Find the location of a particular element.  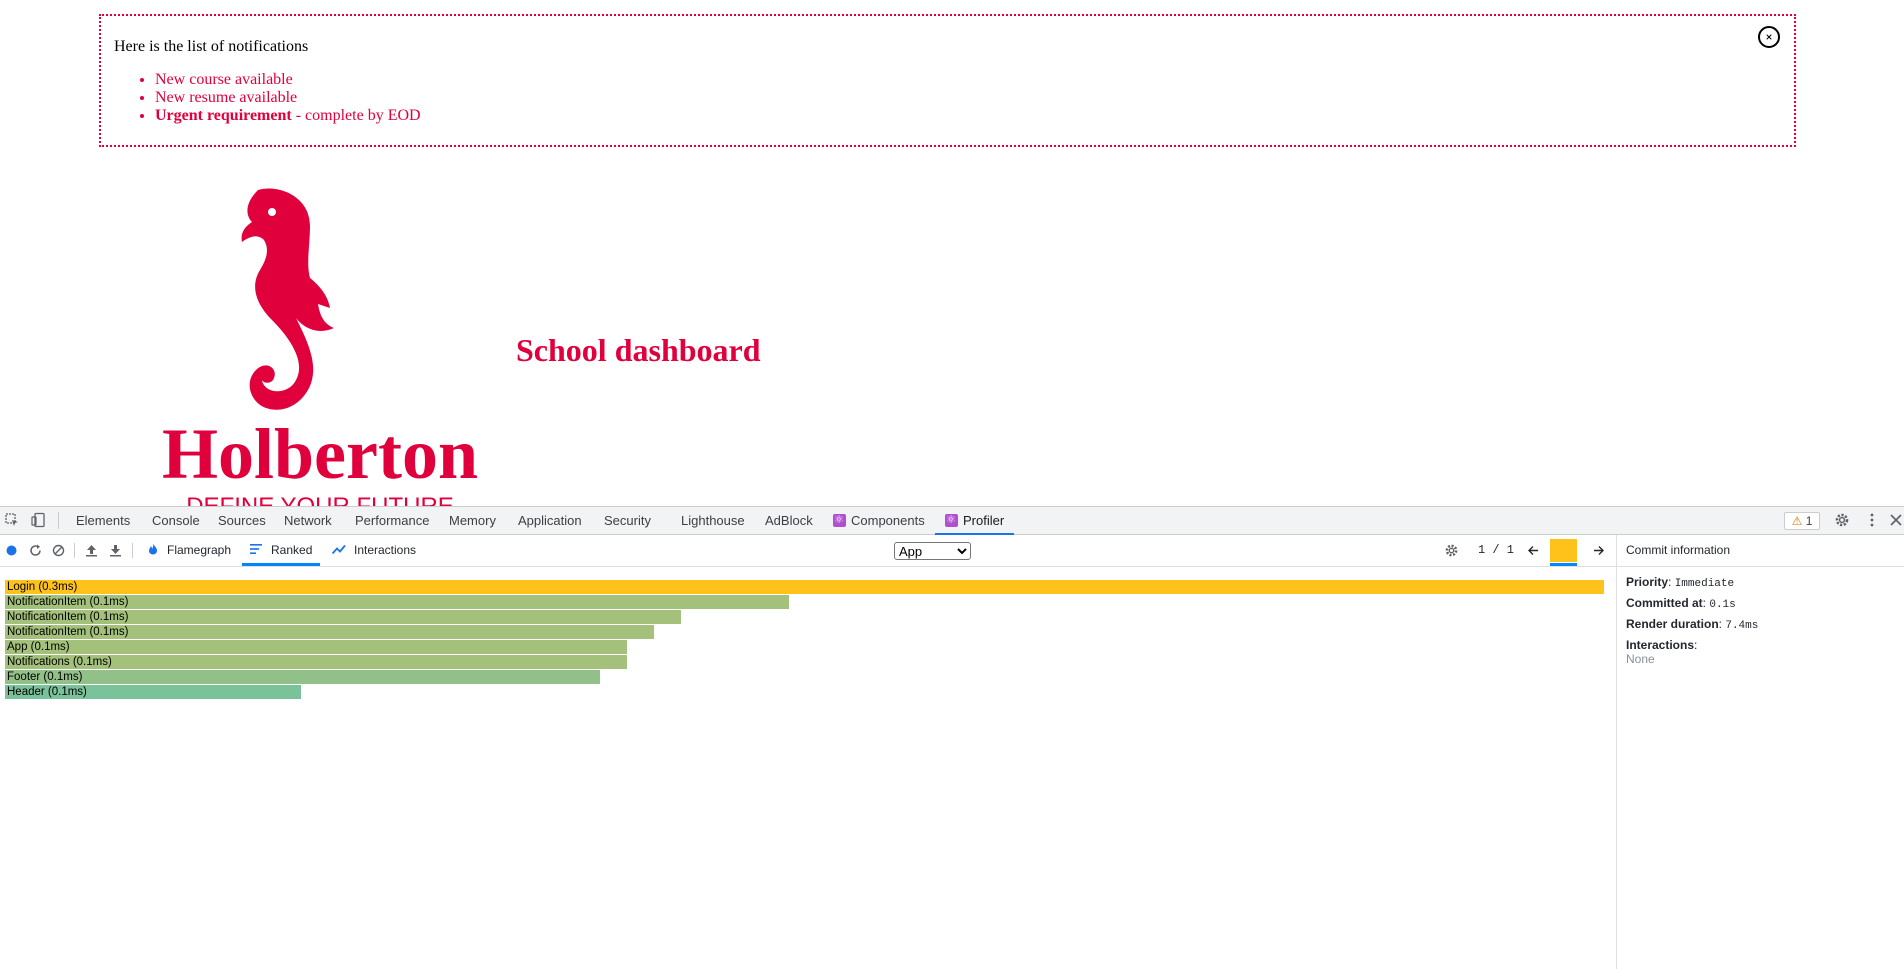

interactions-label: Interactions is located at coordinates (1660, 645).